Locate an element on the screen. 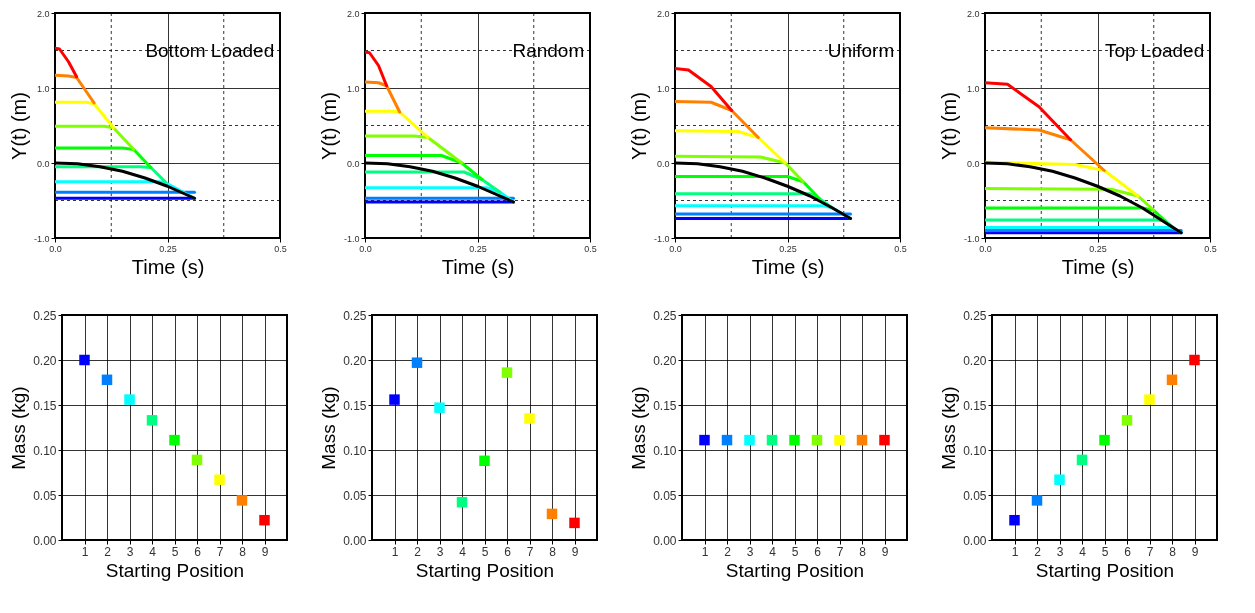 The height and width of the screenshot is (613, 1255). x-axis-title: Time (s) is located at coordinates (478, 266).